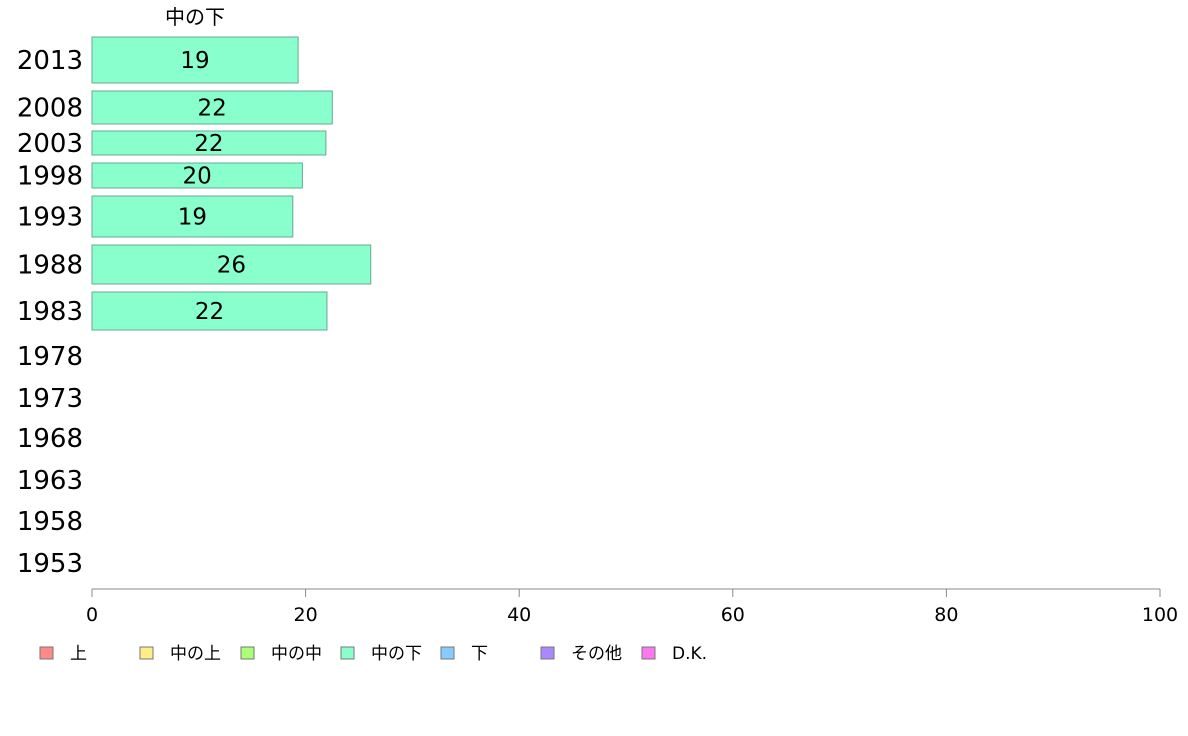  I want to click on x-tick-label: 100, so click(1160, 615).